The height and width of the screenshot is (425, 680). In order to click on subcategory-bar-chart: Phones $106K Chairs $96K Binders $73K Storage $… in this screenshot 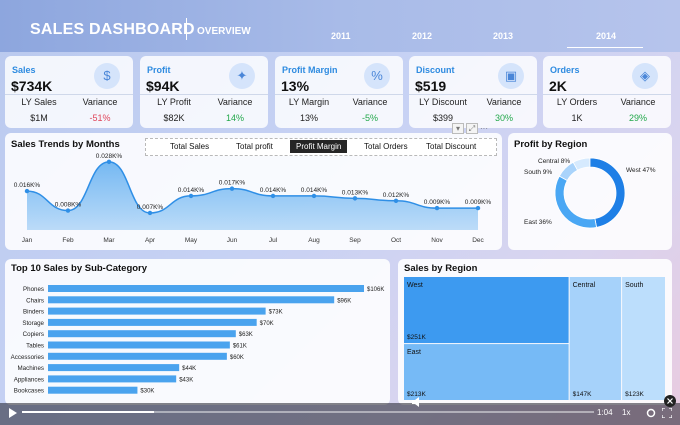, I will do `click(197, 340)`.